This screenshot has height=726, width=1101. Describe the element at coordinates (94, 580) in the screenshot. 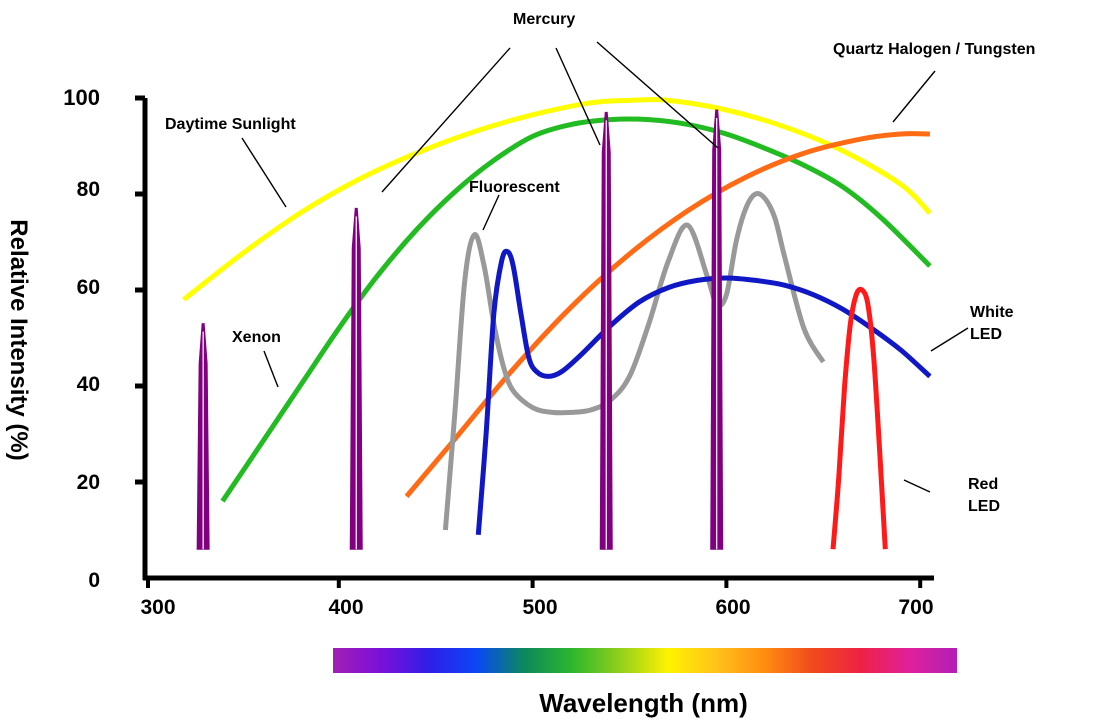

I see `y-tick-label: 0` at that location.